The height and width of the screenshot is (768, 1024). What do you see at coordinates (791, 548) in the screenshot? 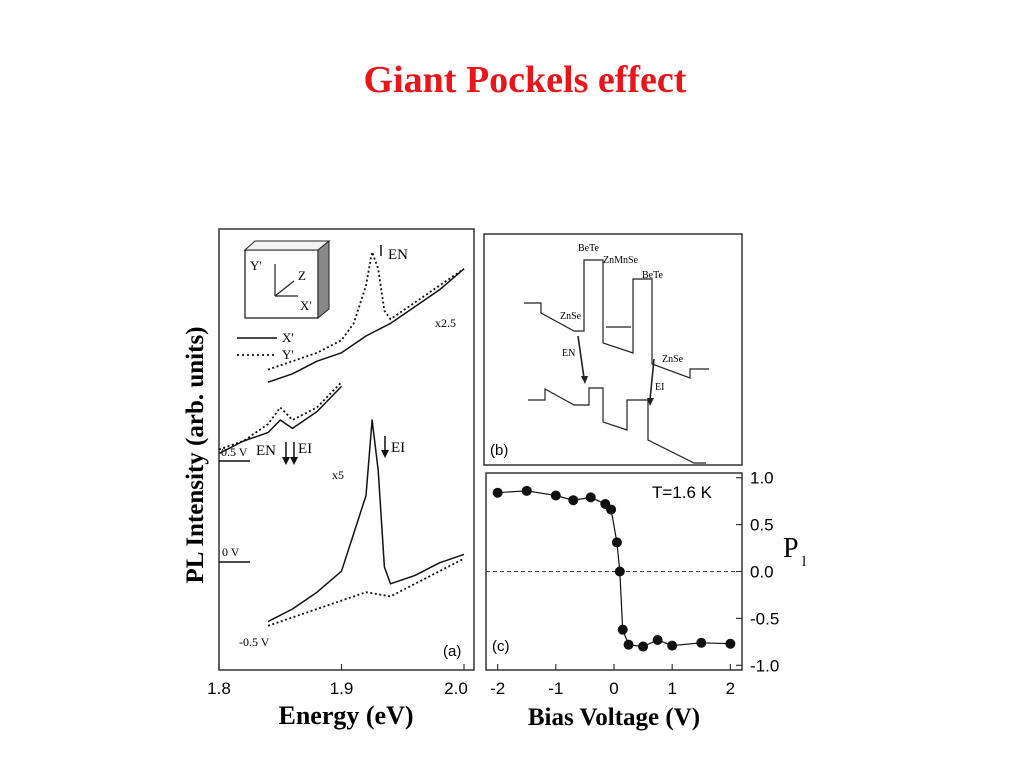
I see `panel-c-ylabel: P` at bounding box center [791, 548].